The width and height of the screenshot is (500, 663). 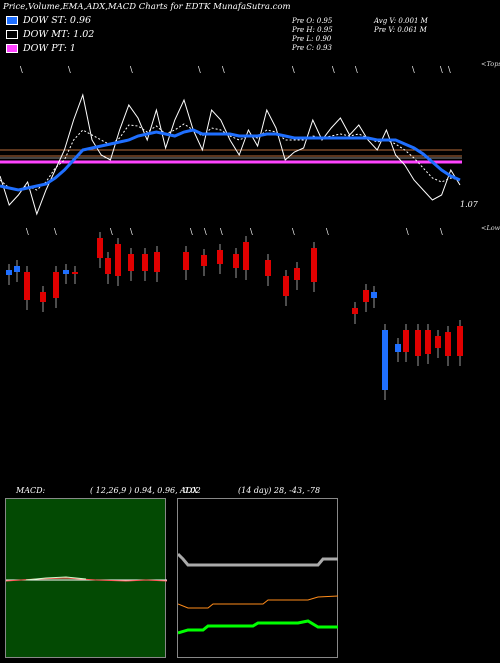 What do you see at coordinates (413, 69) in the screenshot?
I see `top-marker-8: \` at bounding box center [413, 69].